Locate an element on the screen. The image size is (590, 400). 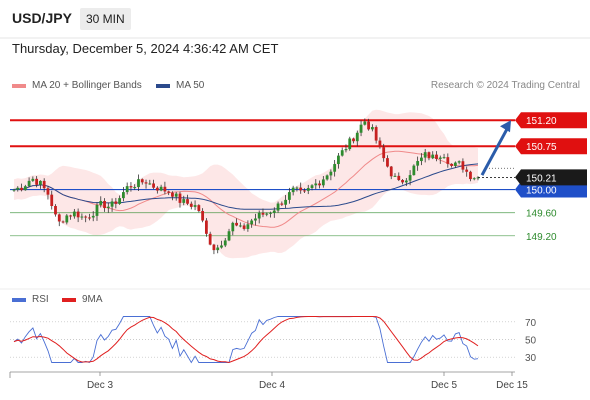
rsi-tick-50: 50 is located at coordinates (531, 341).